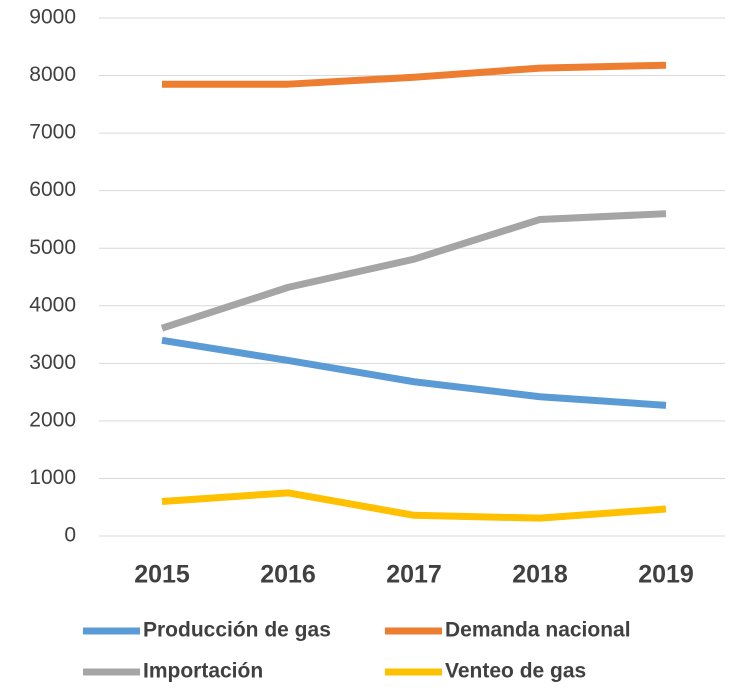 The height and width of the screenshot is (689, 735). Describe the element at coordinates (52, 132) in the screenshot. I see `y-tick-label: 7000` at that location.